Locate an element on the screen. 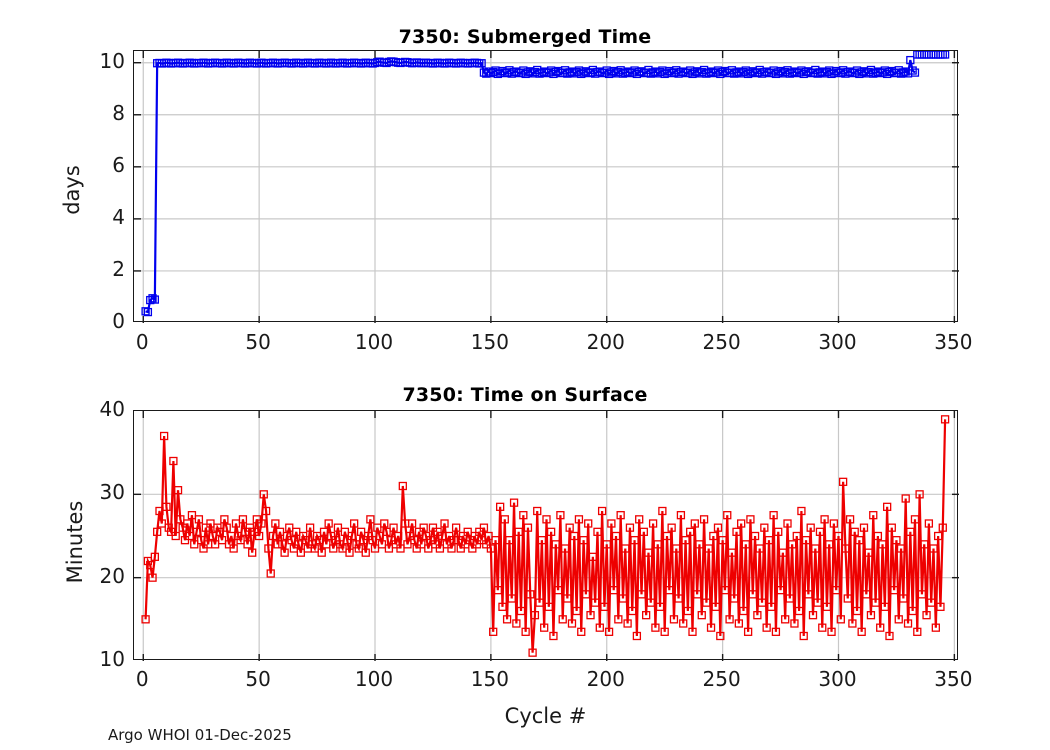  y-tick-label: 2 is located at coordinates (118, 268).